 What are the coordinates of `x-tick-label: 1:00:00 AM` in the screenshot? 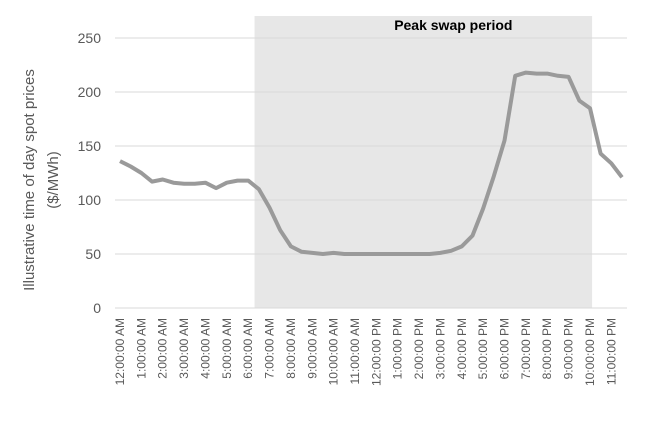 It's located at (141, 348).